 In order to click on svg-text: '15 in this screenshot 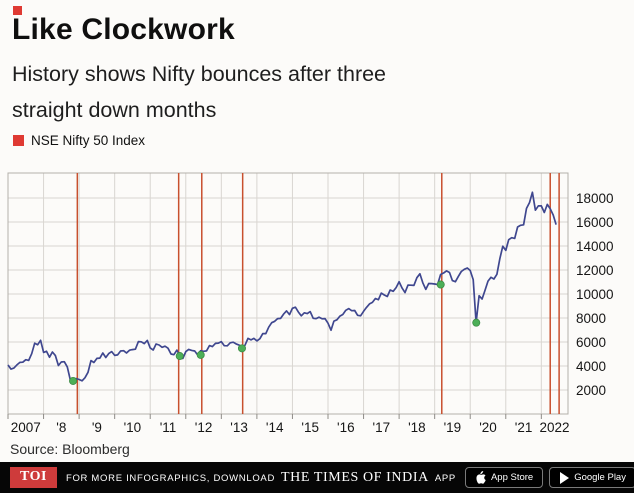, I will do `click(310, 427)`.